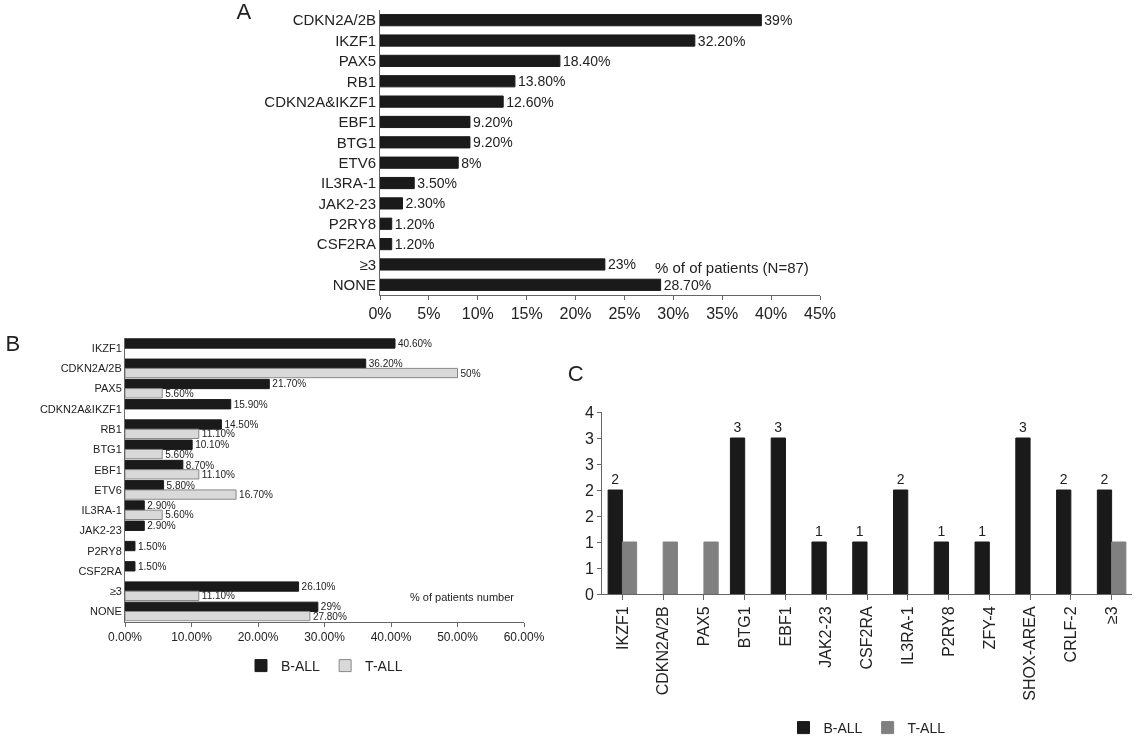 This screenshot has width=1142, height=744. What do you see at coordinates (415, 343) in the screenshot?
I see `data-label: 40.60%` at bounding box center [415, 343].